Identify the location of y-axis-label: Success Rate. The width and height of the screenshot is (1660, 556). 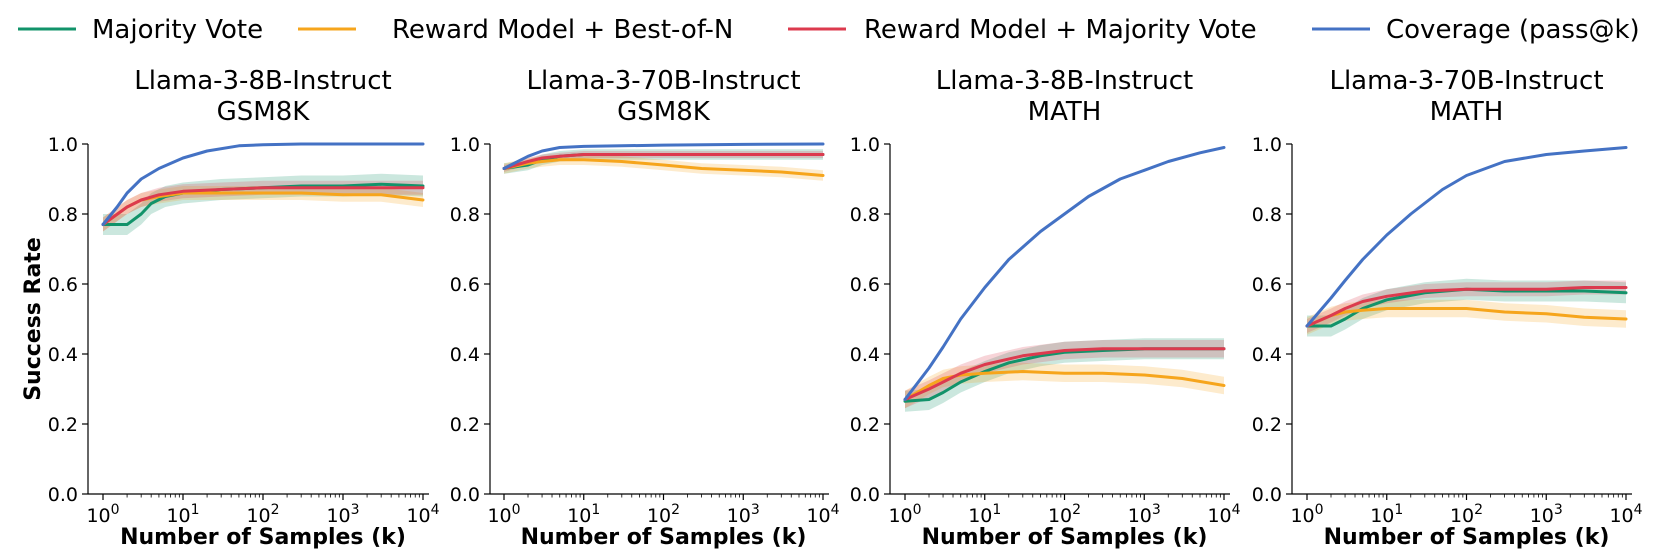
(33, 319).